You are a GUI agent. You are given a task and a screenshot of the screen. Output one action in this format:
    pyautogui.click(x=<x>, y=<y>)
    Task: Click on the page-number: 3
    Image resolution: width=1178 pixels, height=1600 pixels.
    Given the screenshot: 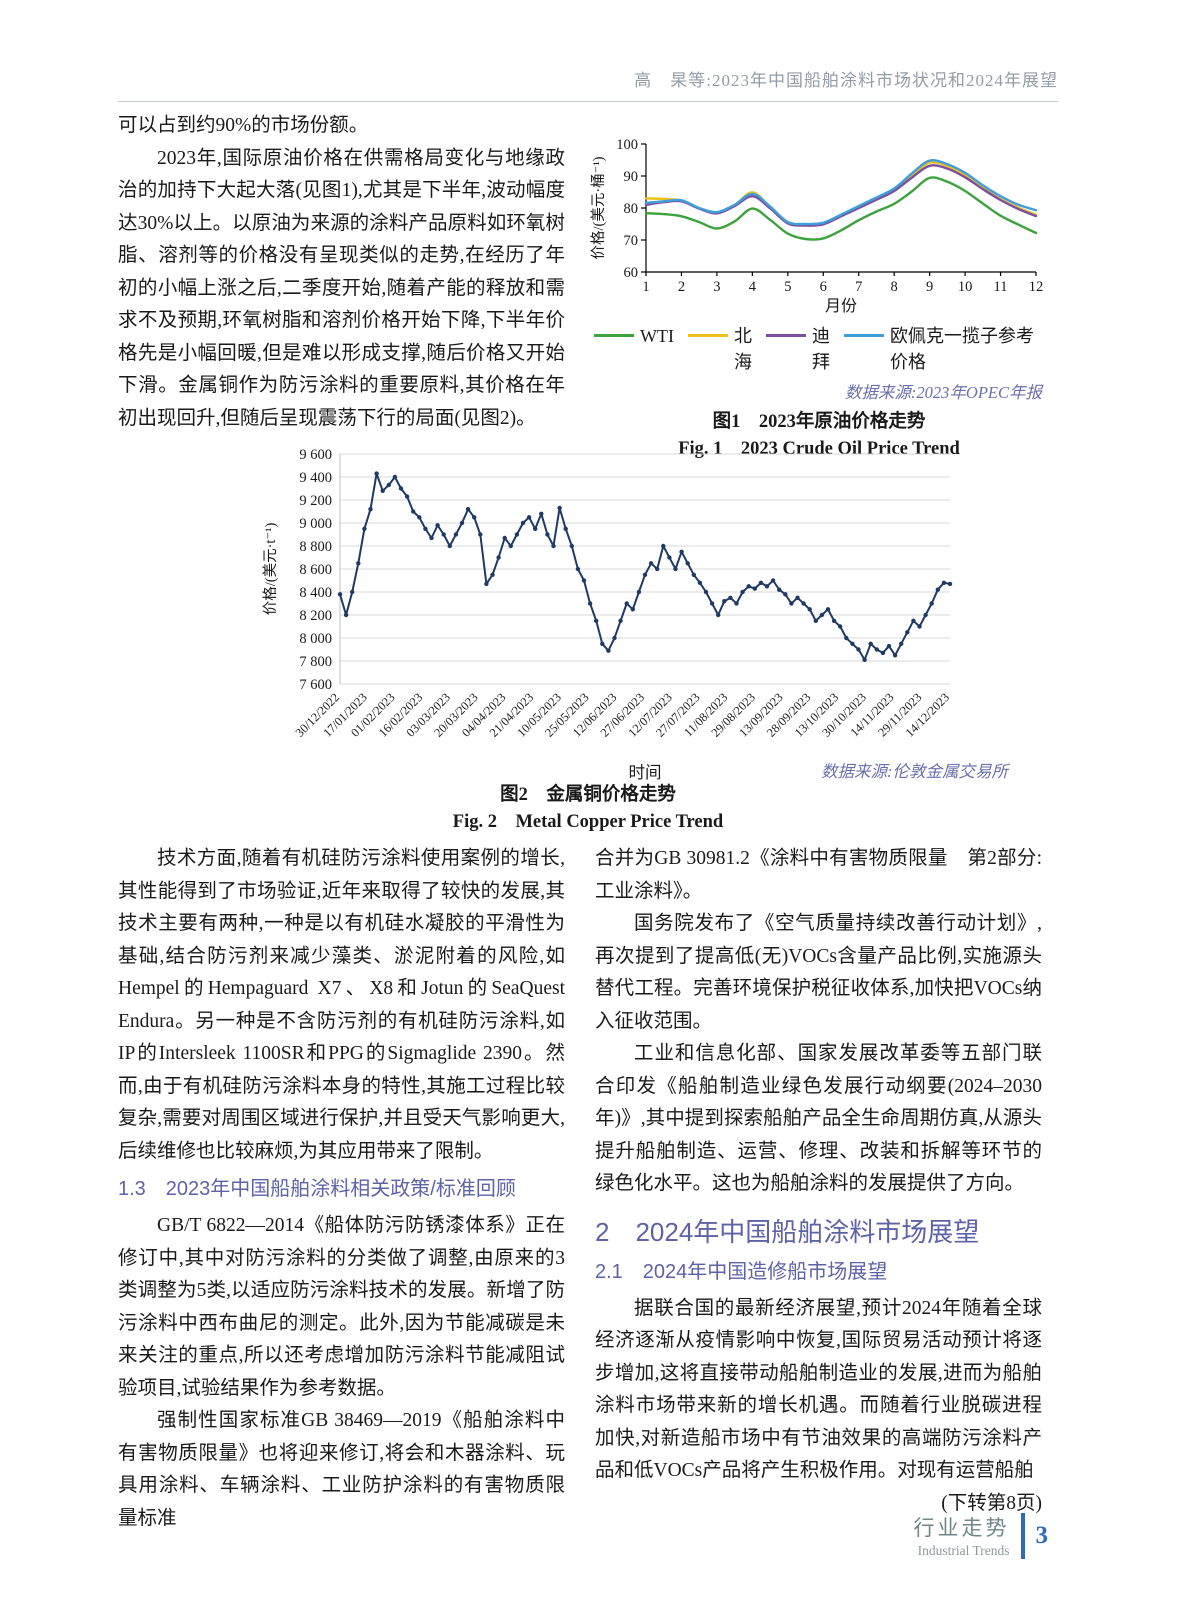 What is the action you would take?
    pyautogui.click(x=1042, y=1535)
    